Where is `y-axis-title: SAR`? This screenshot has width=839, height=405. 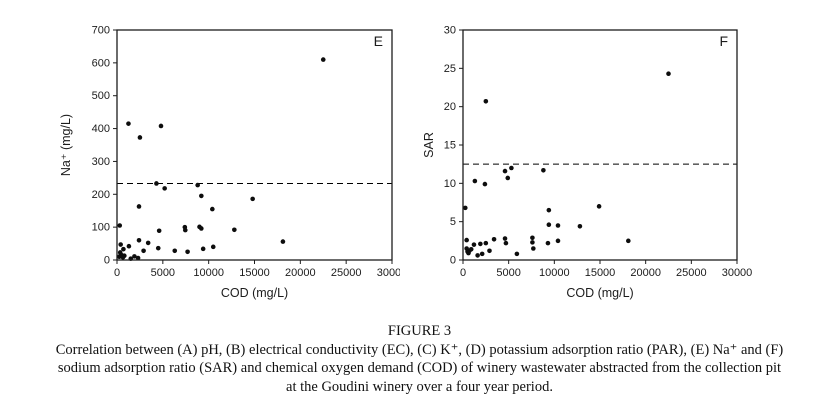 y-axis-title: SAR is located at coordinates (429, 145).